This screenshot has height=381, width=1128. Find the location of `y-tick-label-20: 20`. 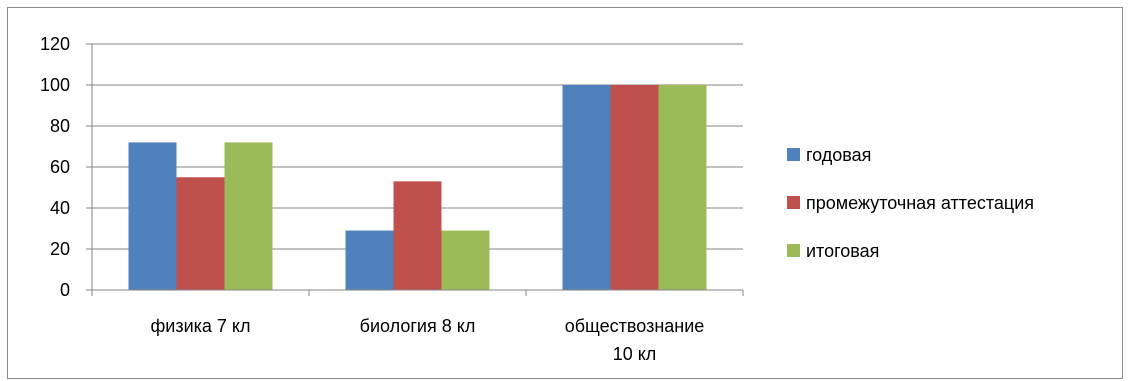

y-tick-label-20: 20 is located at coordinates (60, 249).